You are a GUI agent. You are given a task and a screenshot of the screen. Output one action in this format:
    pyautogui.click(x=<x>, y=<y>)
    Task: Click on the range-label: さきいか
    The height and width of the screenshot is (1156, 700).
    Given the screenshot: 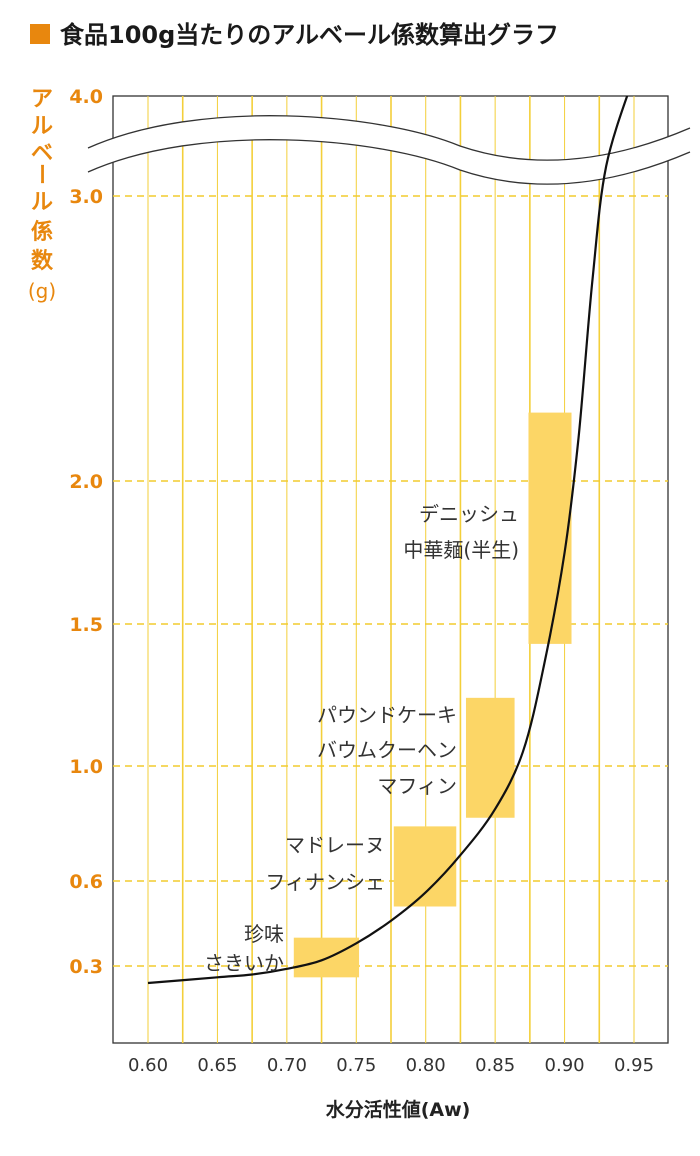 What is the action you would take?
    pyautogui.click(x=244, y=963)
    